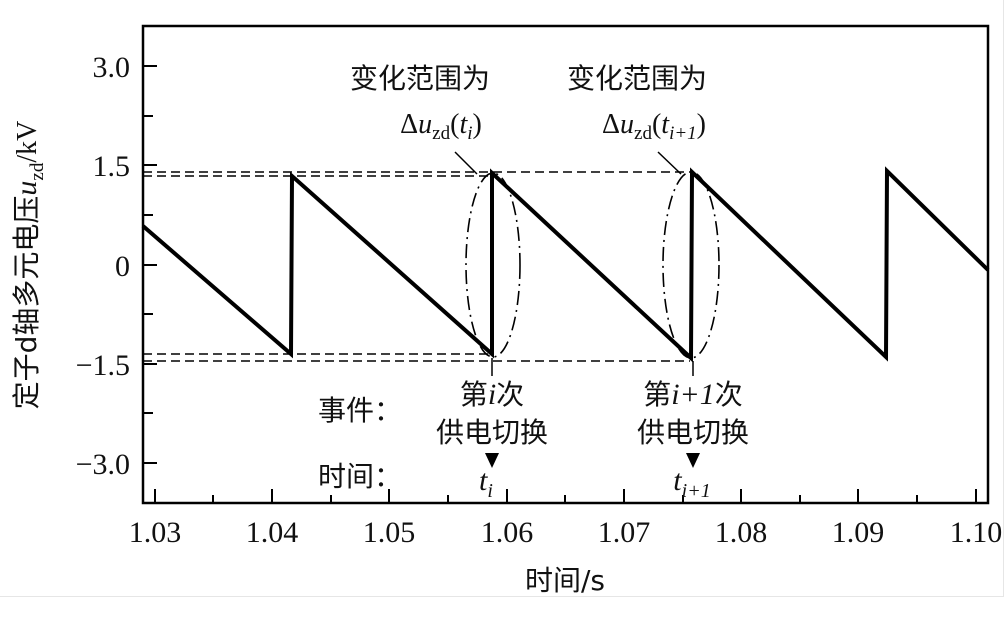  What do you see at coordinates (486, 483) in the screenshot?
I see `time-label-ti: ti` at bounding box center [486, 483].